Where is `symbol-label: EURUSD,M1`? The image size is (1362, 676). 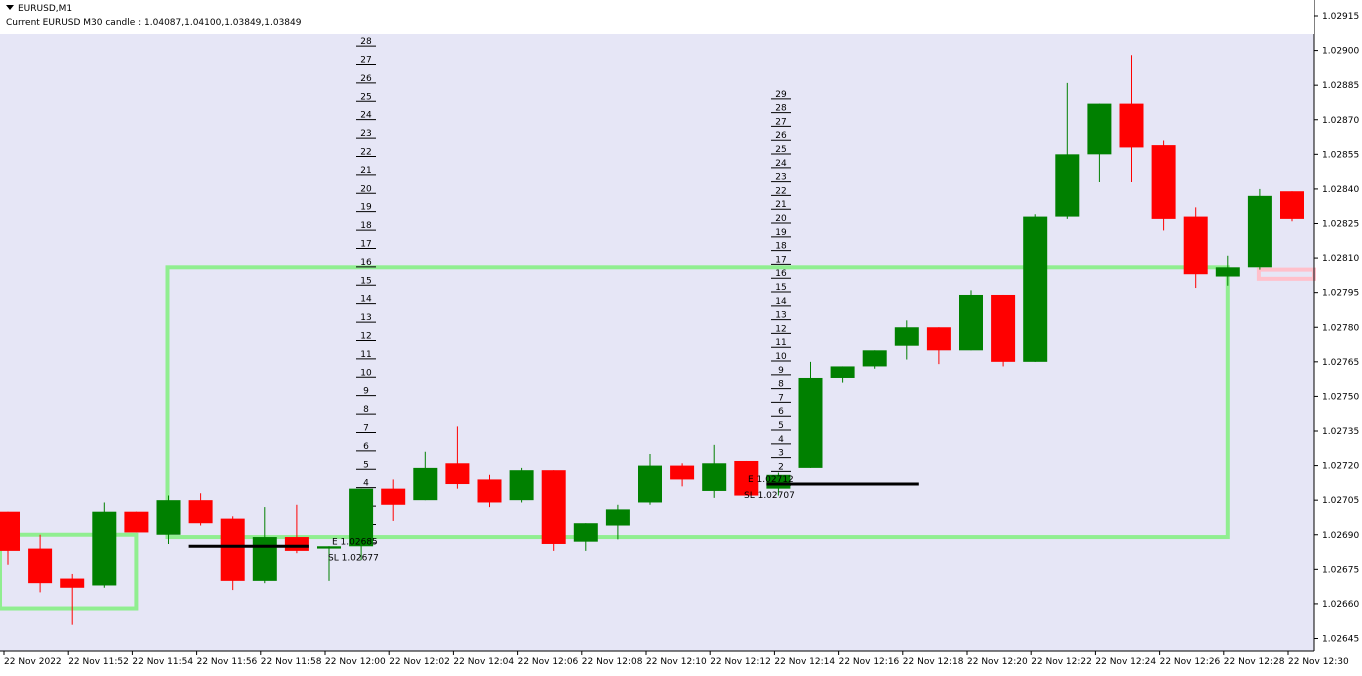
symbol-label: EURUSD,M1 is located at coordinates (39, 9).